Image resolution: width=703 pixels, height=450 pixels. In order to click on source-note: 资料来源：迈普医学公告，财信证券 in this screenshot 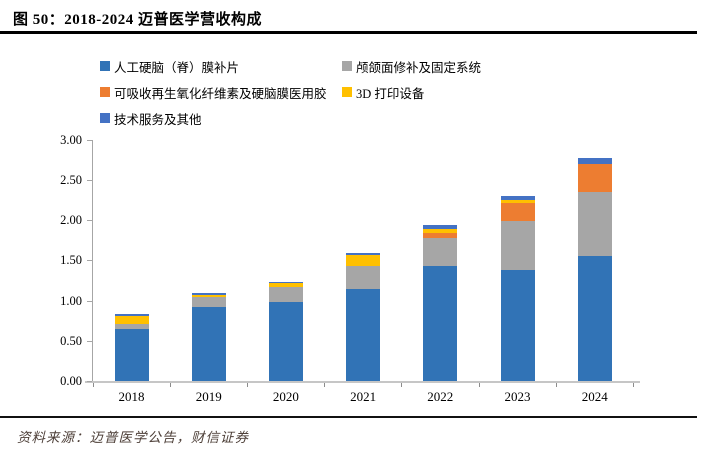, I will do `click(133, 437)`.